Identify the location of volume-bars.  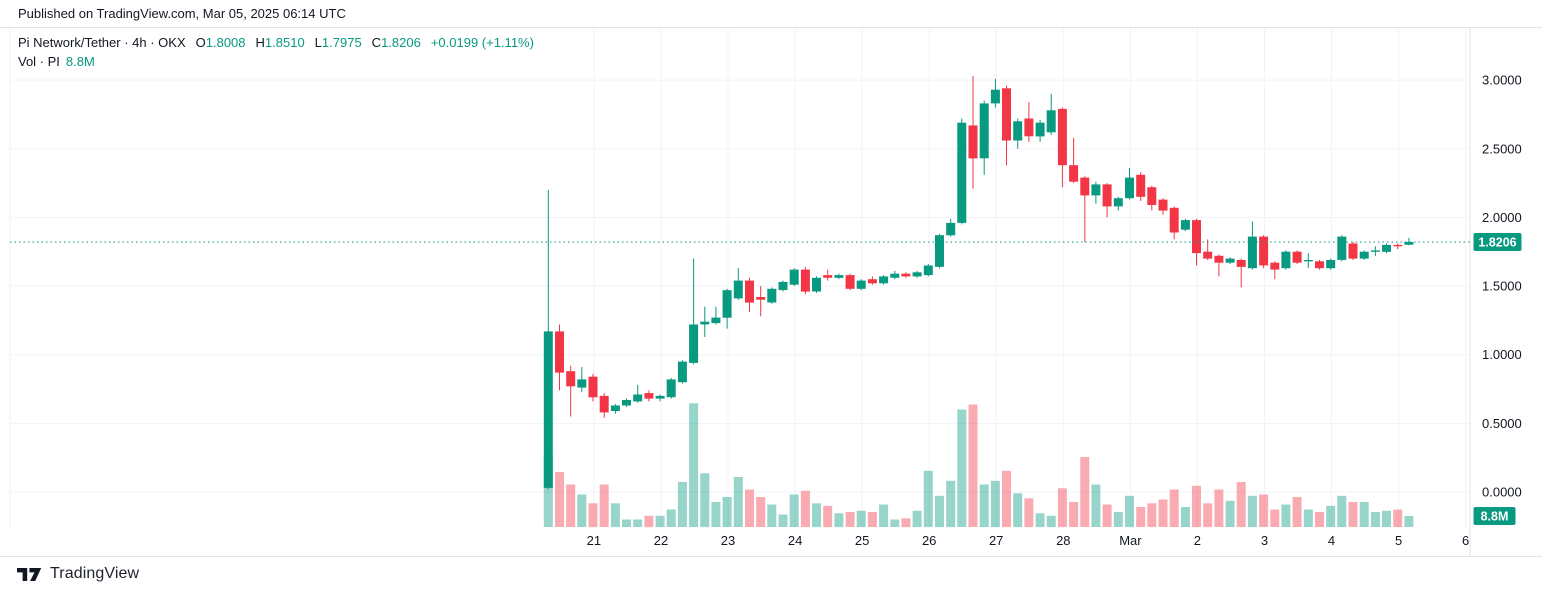
(978, 465).